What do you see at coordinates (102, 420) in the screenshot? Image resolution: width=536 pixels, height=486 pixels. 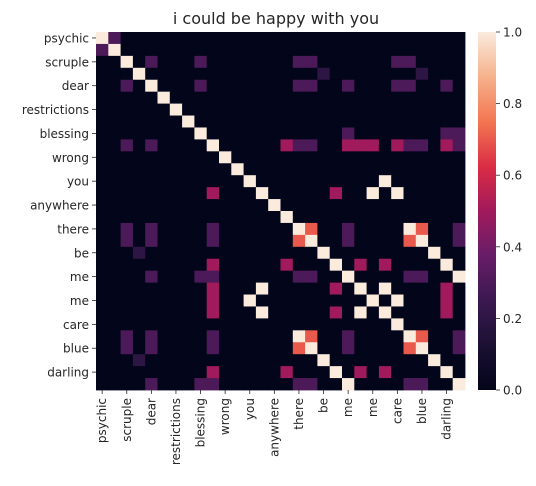 I see `x-tick-label: psychic` at bounding box center [102, 420].